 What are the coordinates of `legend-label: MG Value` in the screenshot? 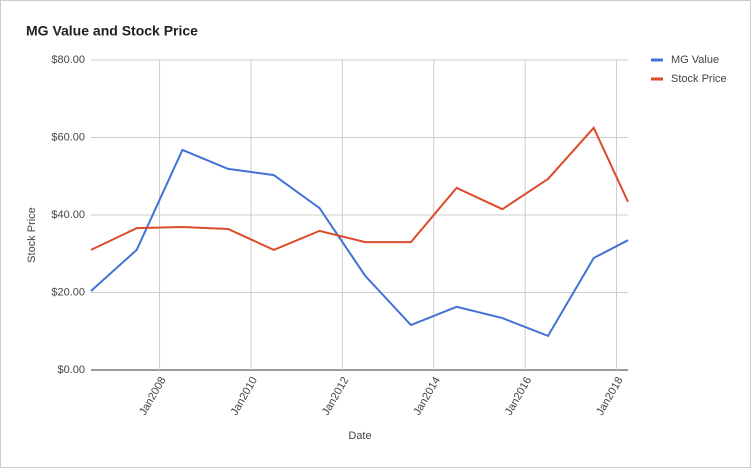 It's located at (695, 60).